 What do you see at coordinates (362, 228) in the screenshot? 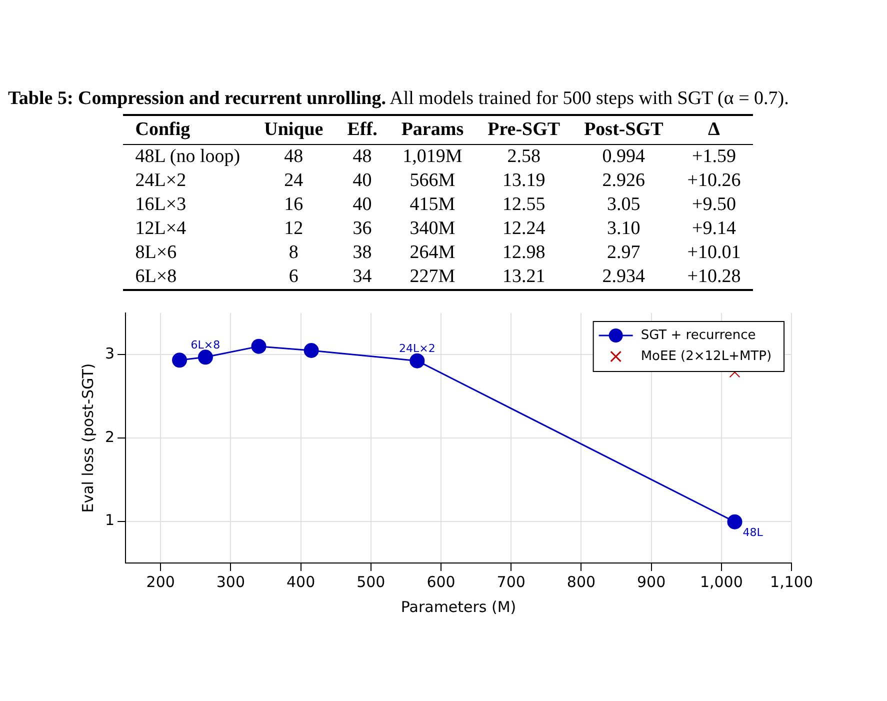
I see `text: 36` at bounding box center [362, 228].